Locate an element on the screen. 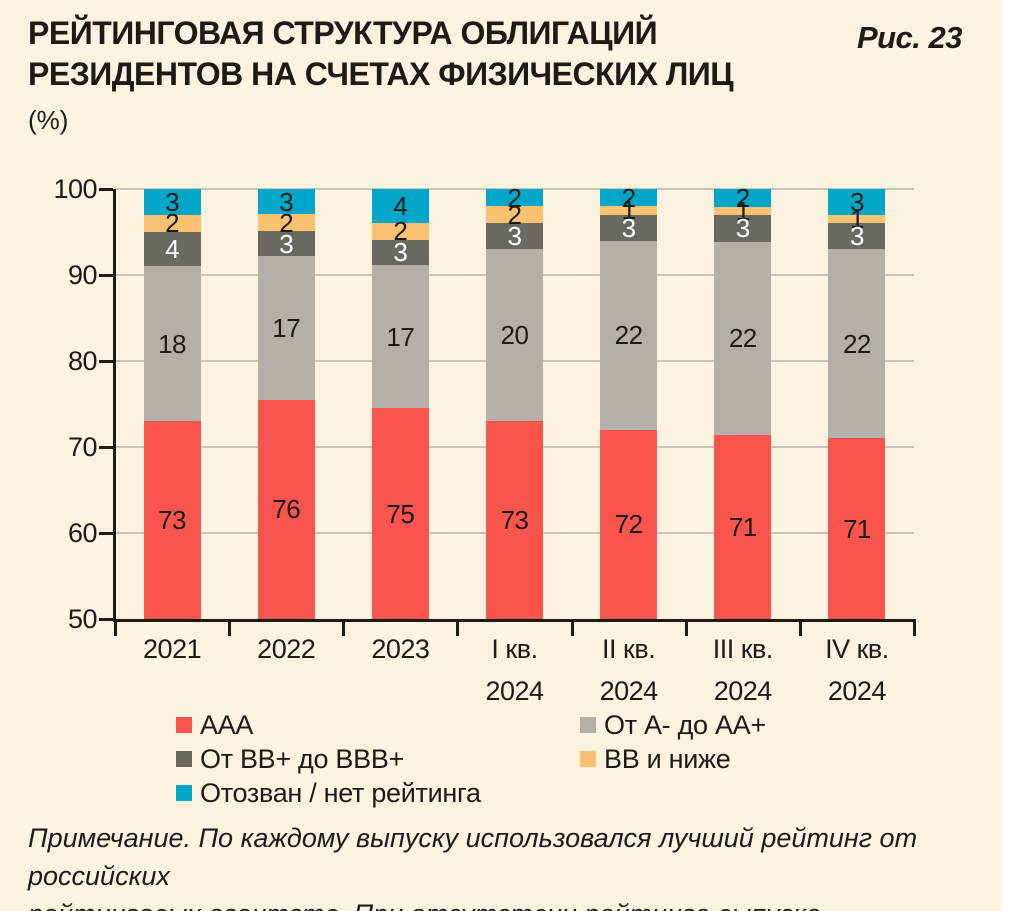 The height and width of the screenshot is (911, 1009). legend-item: Отозван / нет рейтинга is located at coordinates (378, 794).